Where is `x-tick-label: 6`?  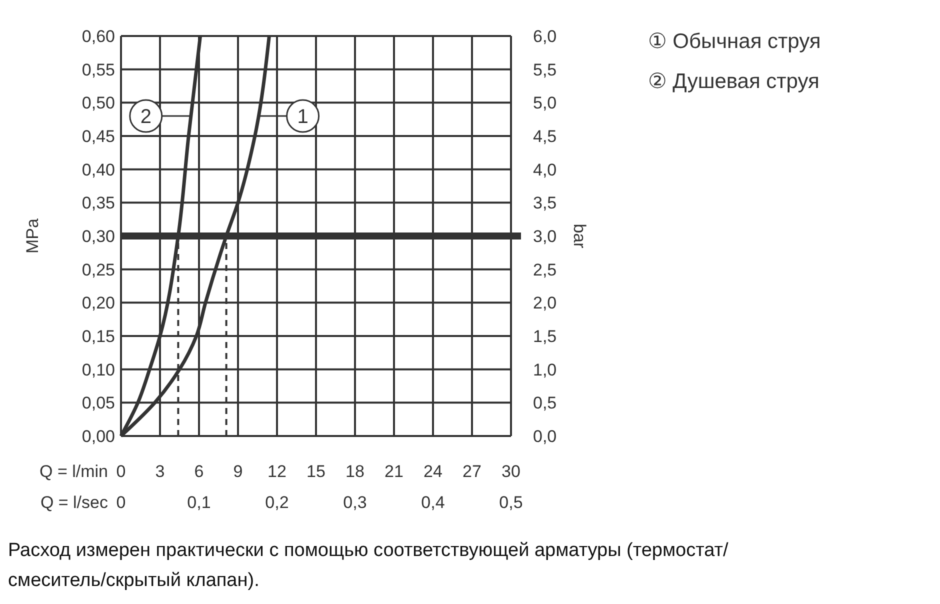
x-tick-label: 6 is located at coordinates (199, 471).